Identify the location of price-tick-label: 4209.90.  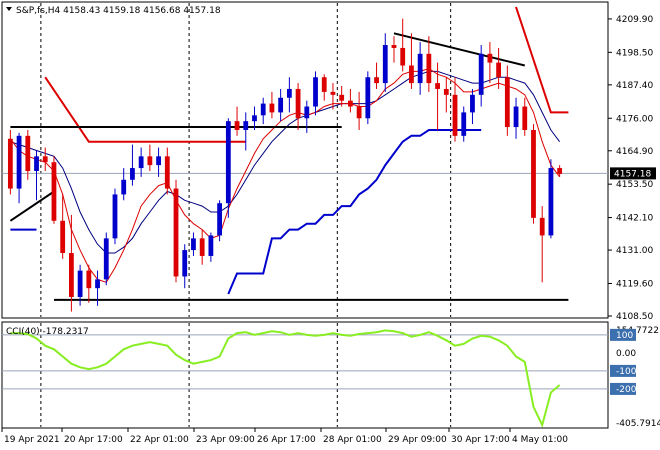
(634, 20).